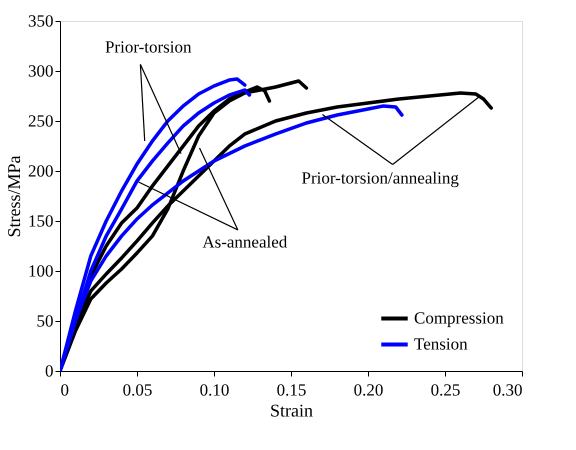  Describe the element at coordinates (64, 390) in the screenshot. I see `x-tick-label: 0` at that location.